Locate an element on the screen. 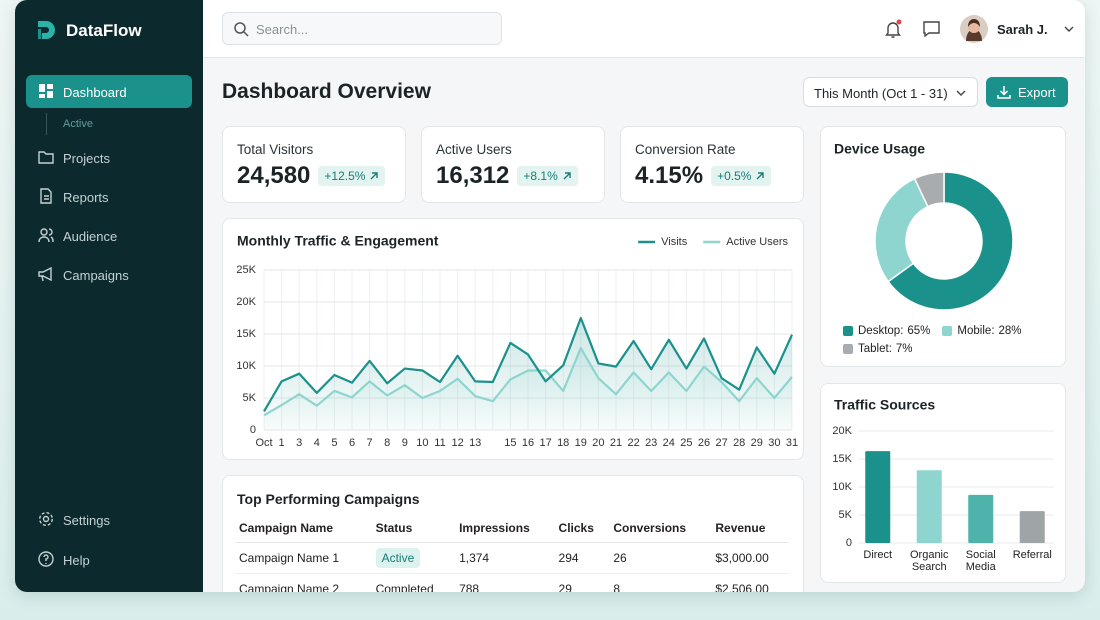 Image resolution: width=1100 pixels, height=620 pixels. chat-icon is located at coordinates (932, 29).